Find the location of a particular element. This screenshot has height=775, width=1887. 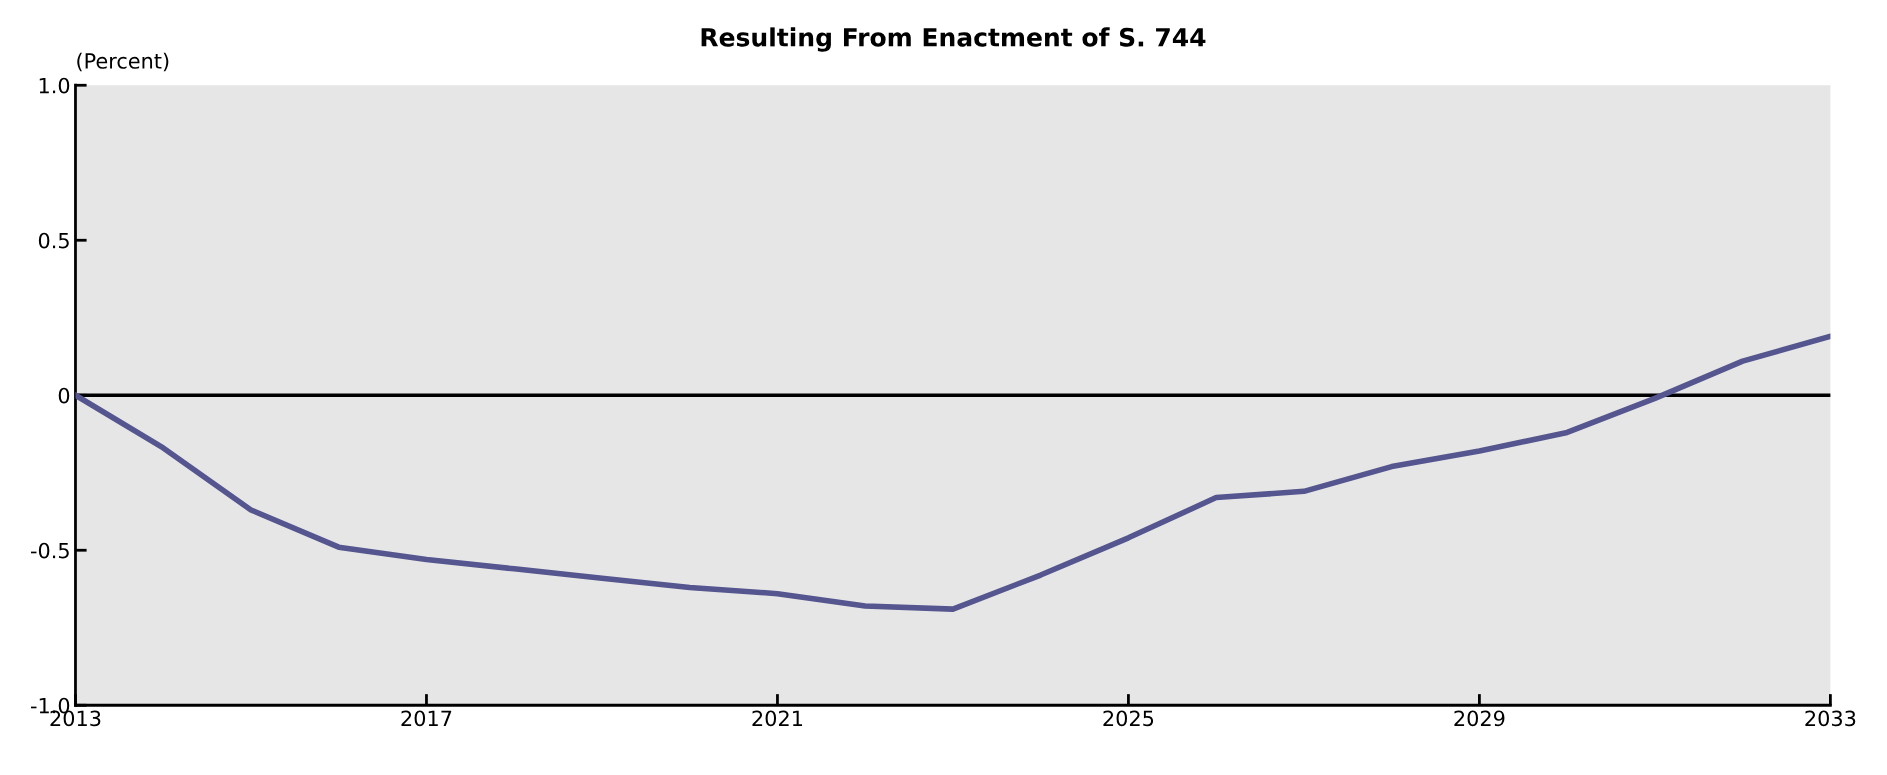

y-tick-label: 0 is located at coordinates (64, 395).